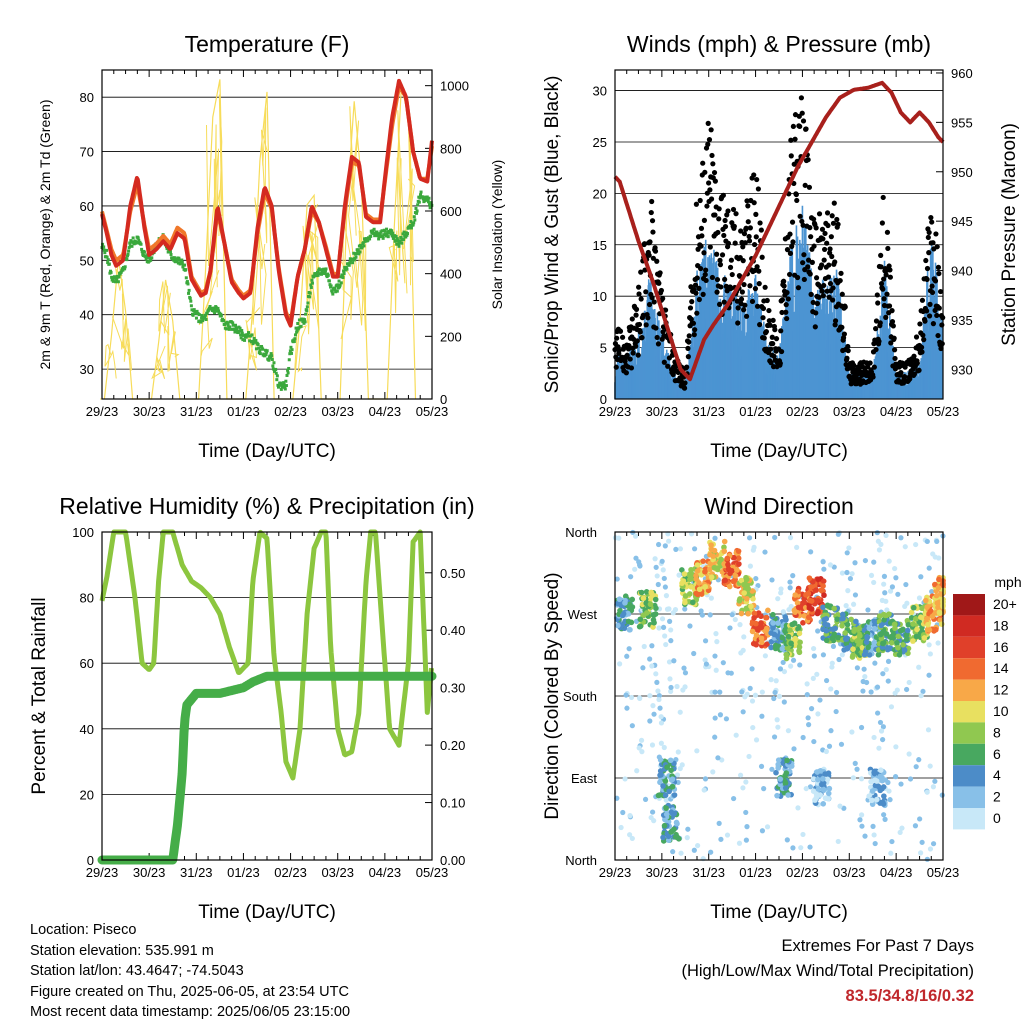 This screenshot has height=1024, width=1024. What do you see at coordinates (802, 411) in the screenshot?
I see `x-tick-label: 02/23` at bounding box center [802, 411].